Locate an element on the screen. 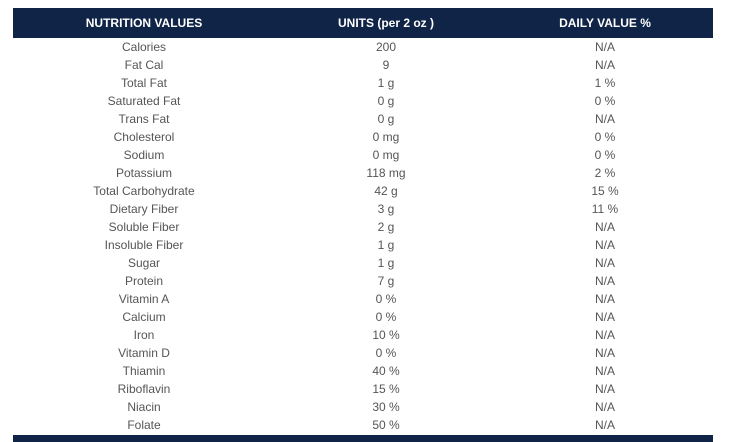 This screenshot has width=733, height=442. nutrient-name: Protein is located at coordinates (144, 281).